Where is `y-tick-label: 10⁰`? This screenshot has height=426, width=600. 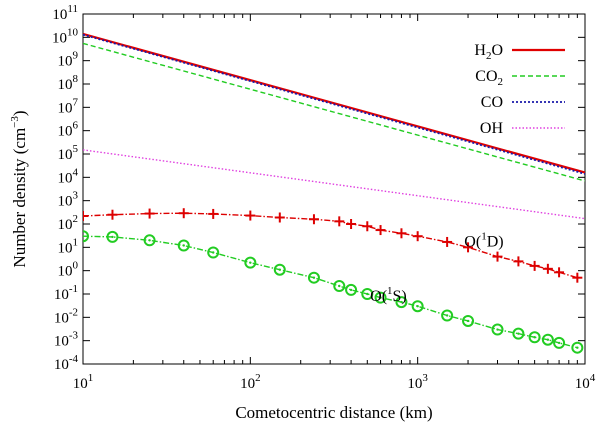
y-tick-label: 10⁰ is located at coordinates (68, 270).